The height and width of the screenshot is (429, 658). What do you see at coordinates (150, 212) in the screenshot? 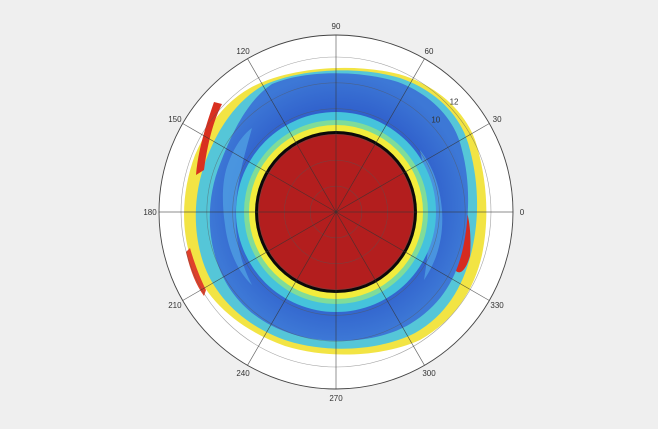
I see `angular-tick-label: 180` at bounding box center [150, 212].